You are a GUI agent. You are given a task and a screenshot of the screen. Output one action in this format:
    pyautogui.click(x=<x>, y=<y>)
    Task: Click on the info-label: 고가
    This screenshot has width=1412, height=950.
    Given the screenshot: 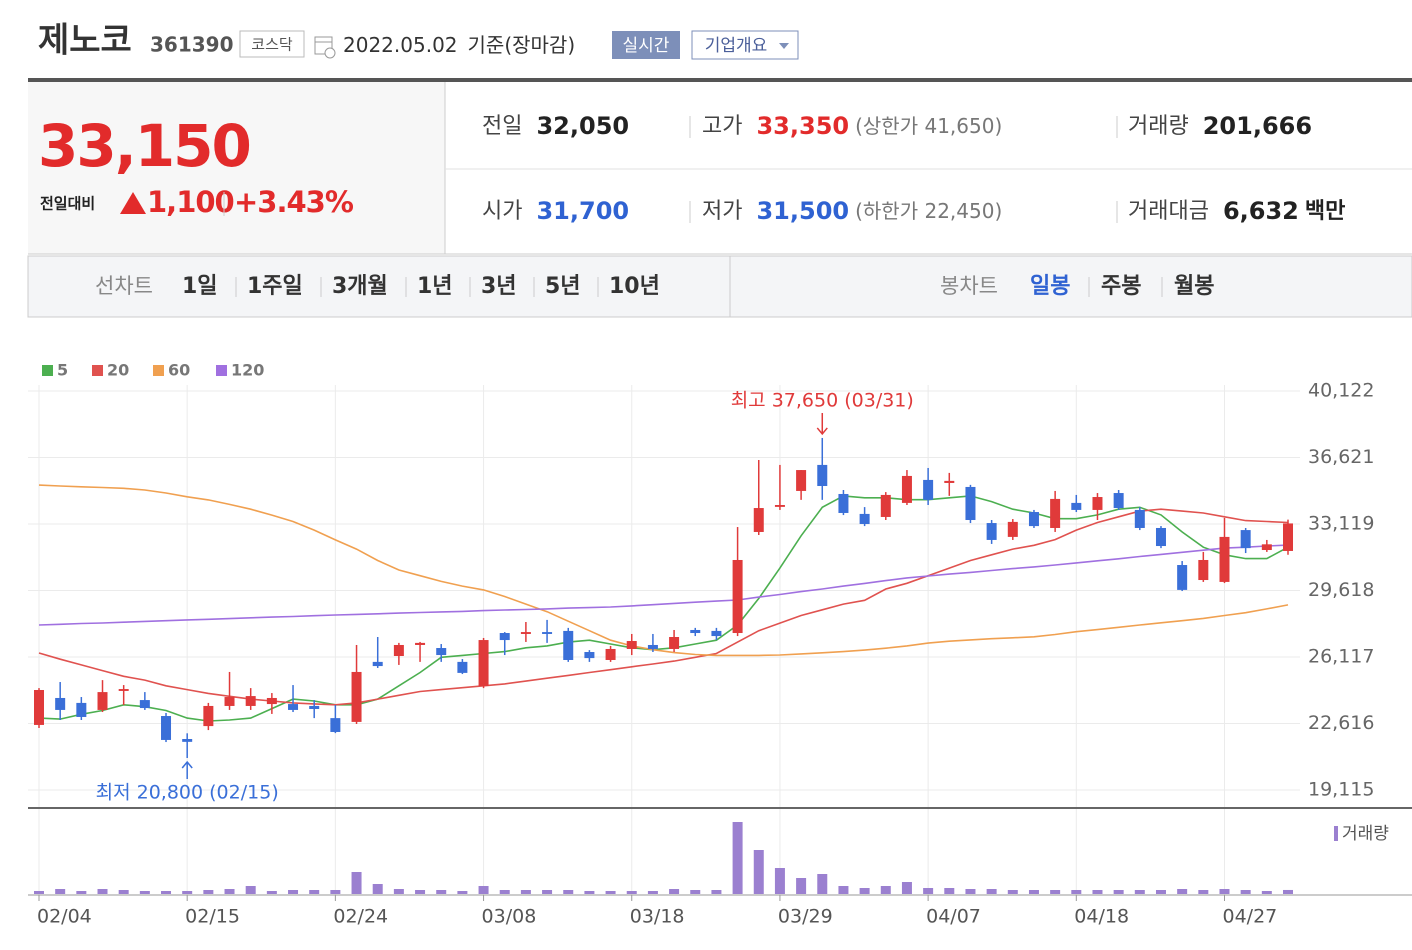 What is the action you would take?
    pyautogui.click(x=722, y=126)
    